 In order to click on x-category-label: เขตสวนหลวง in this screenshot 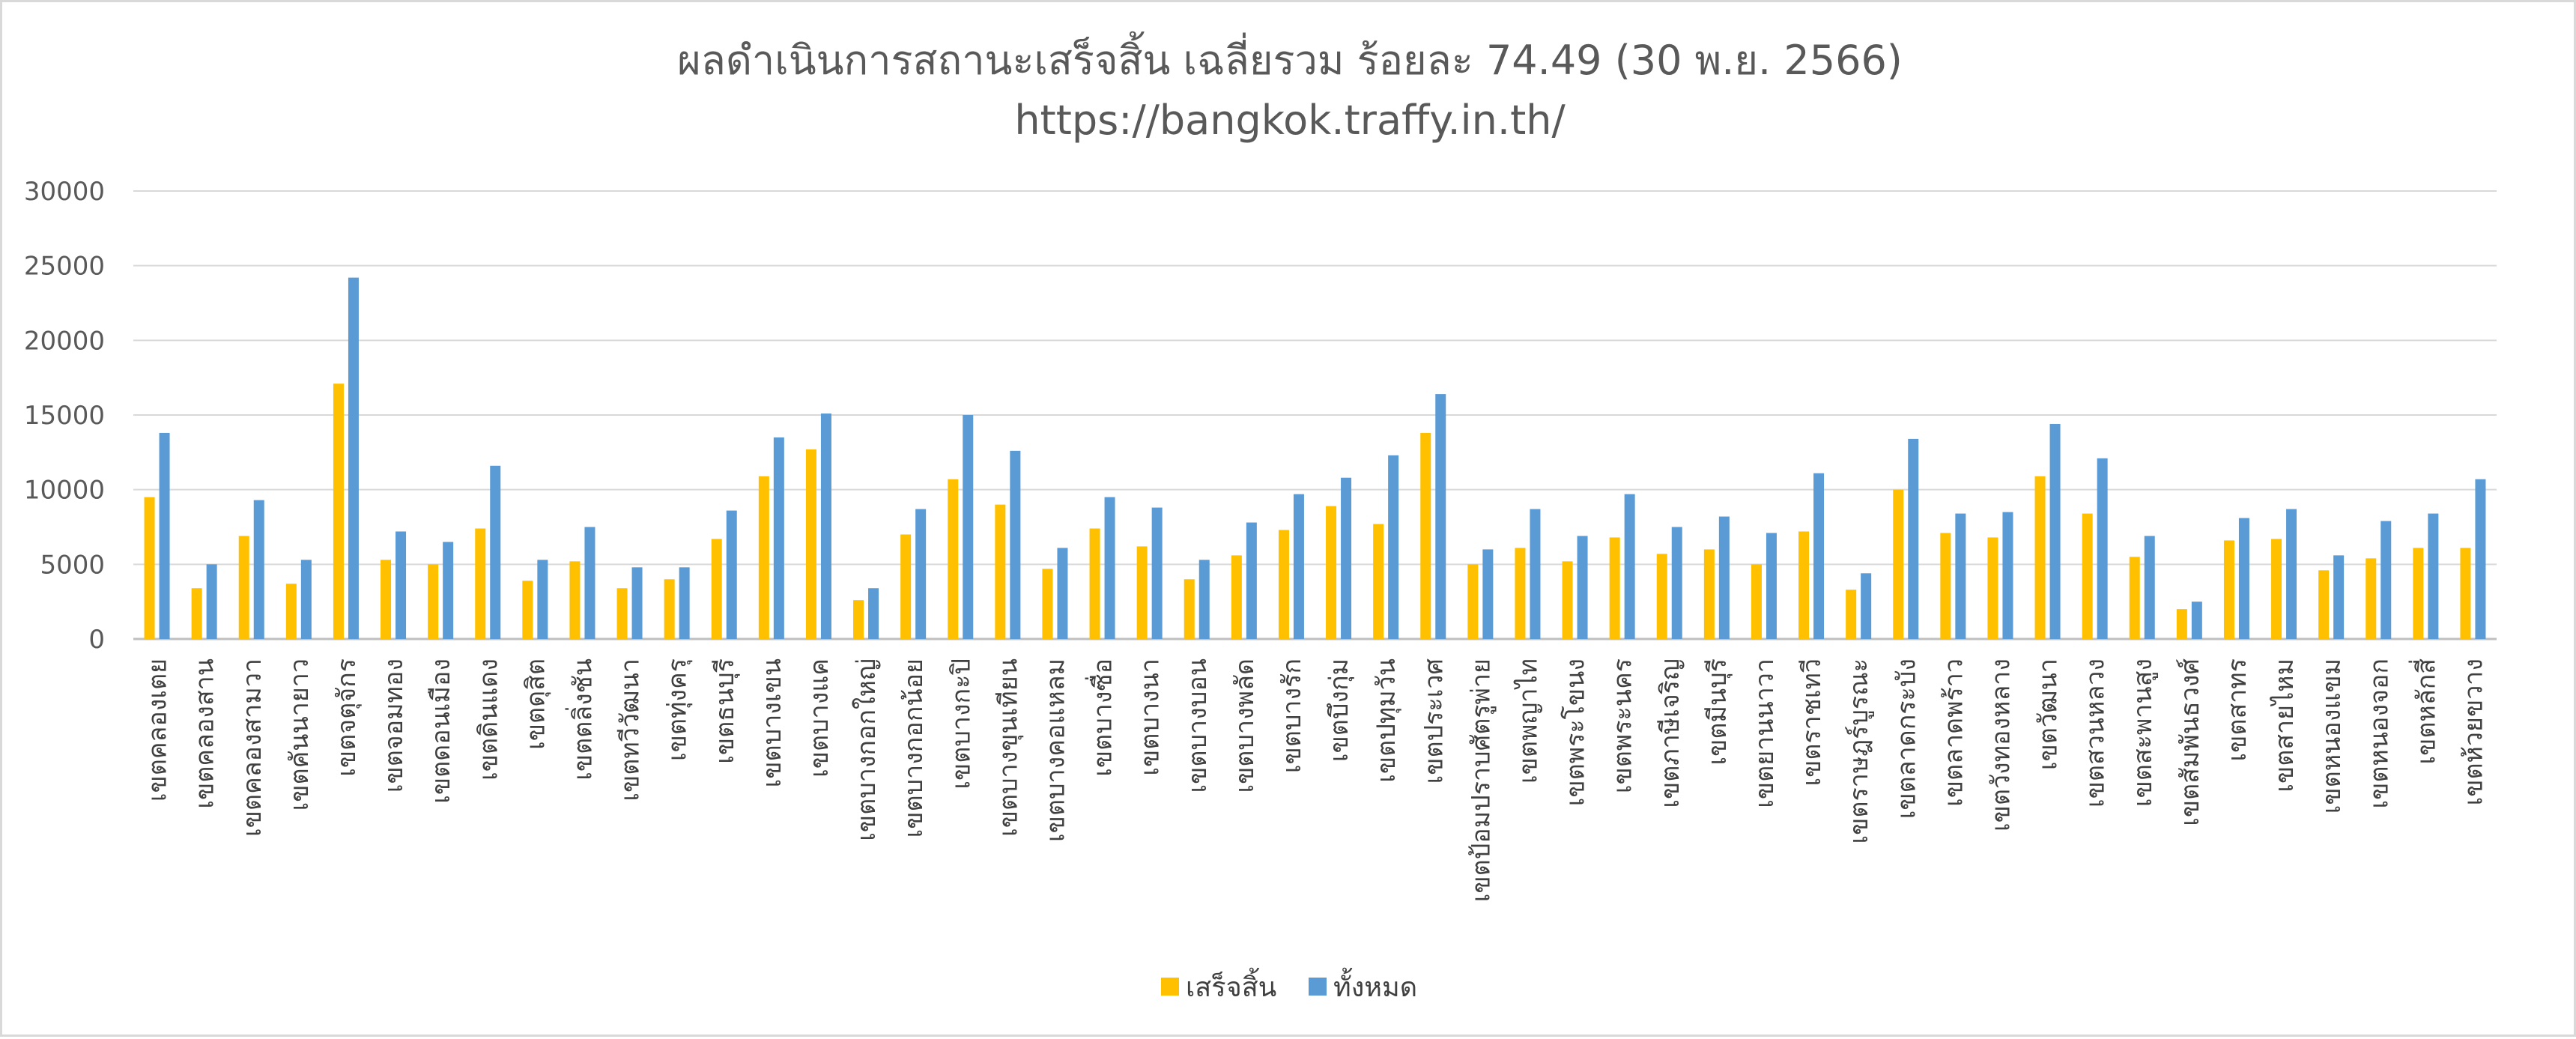, I will do `click(2096, 733)`.